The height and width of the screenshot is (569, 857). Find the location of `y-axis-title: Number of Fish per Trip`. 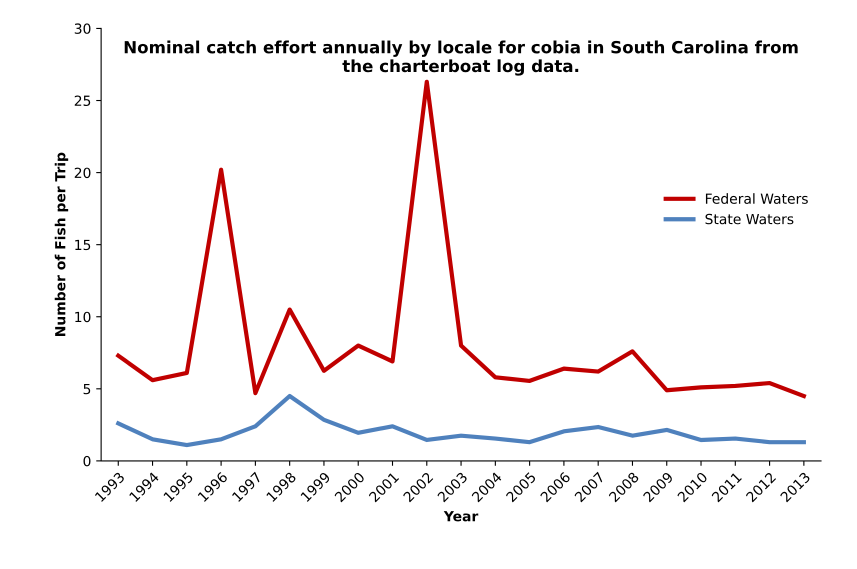

y-axis-title: Number of Fish per Trip is located at coordinates (61, 244).